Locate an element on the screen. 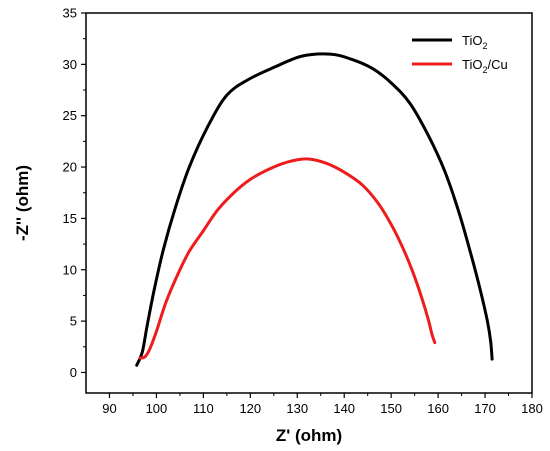 The height and width of the screenshot is (451, 550). y-tick-label: 20 is located at coordinates (70, 167).